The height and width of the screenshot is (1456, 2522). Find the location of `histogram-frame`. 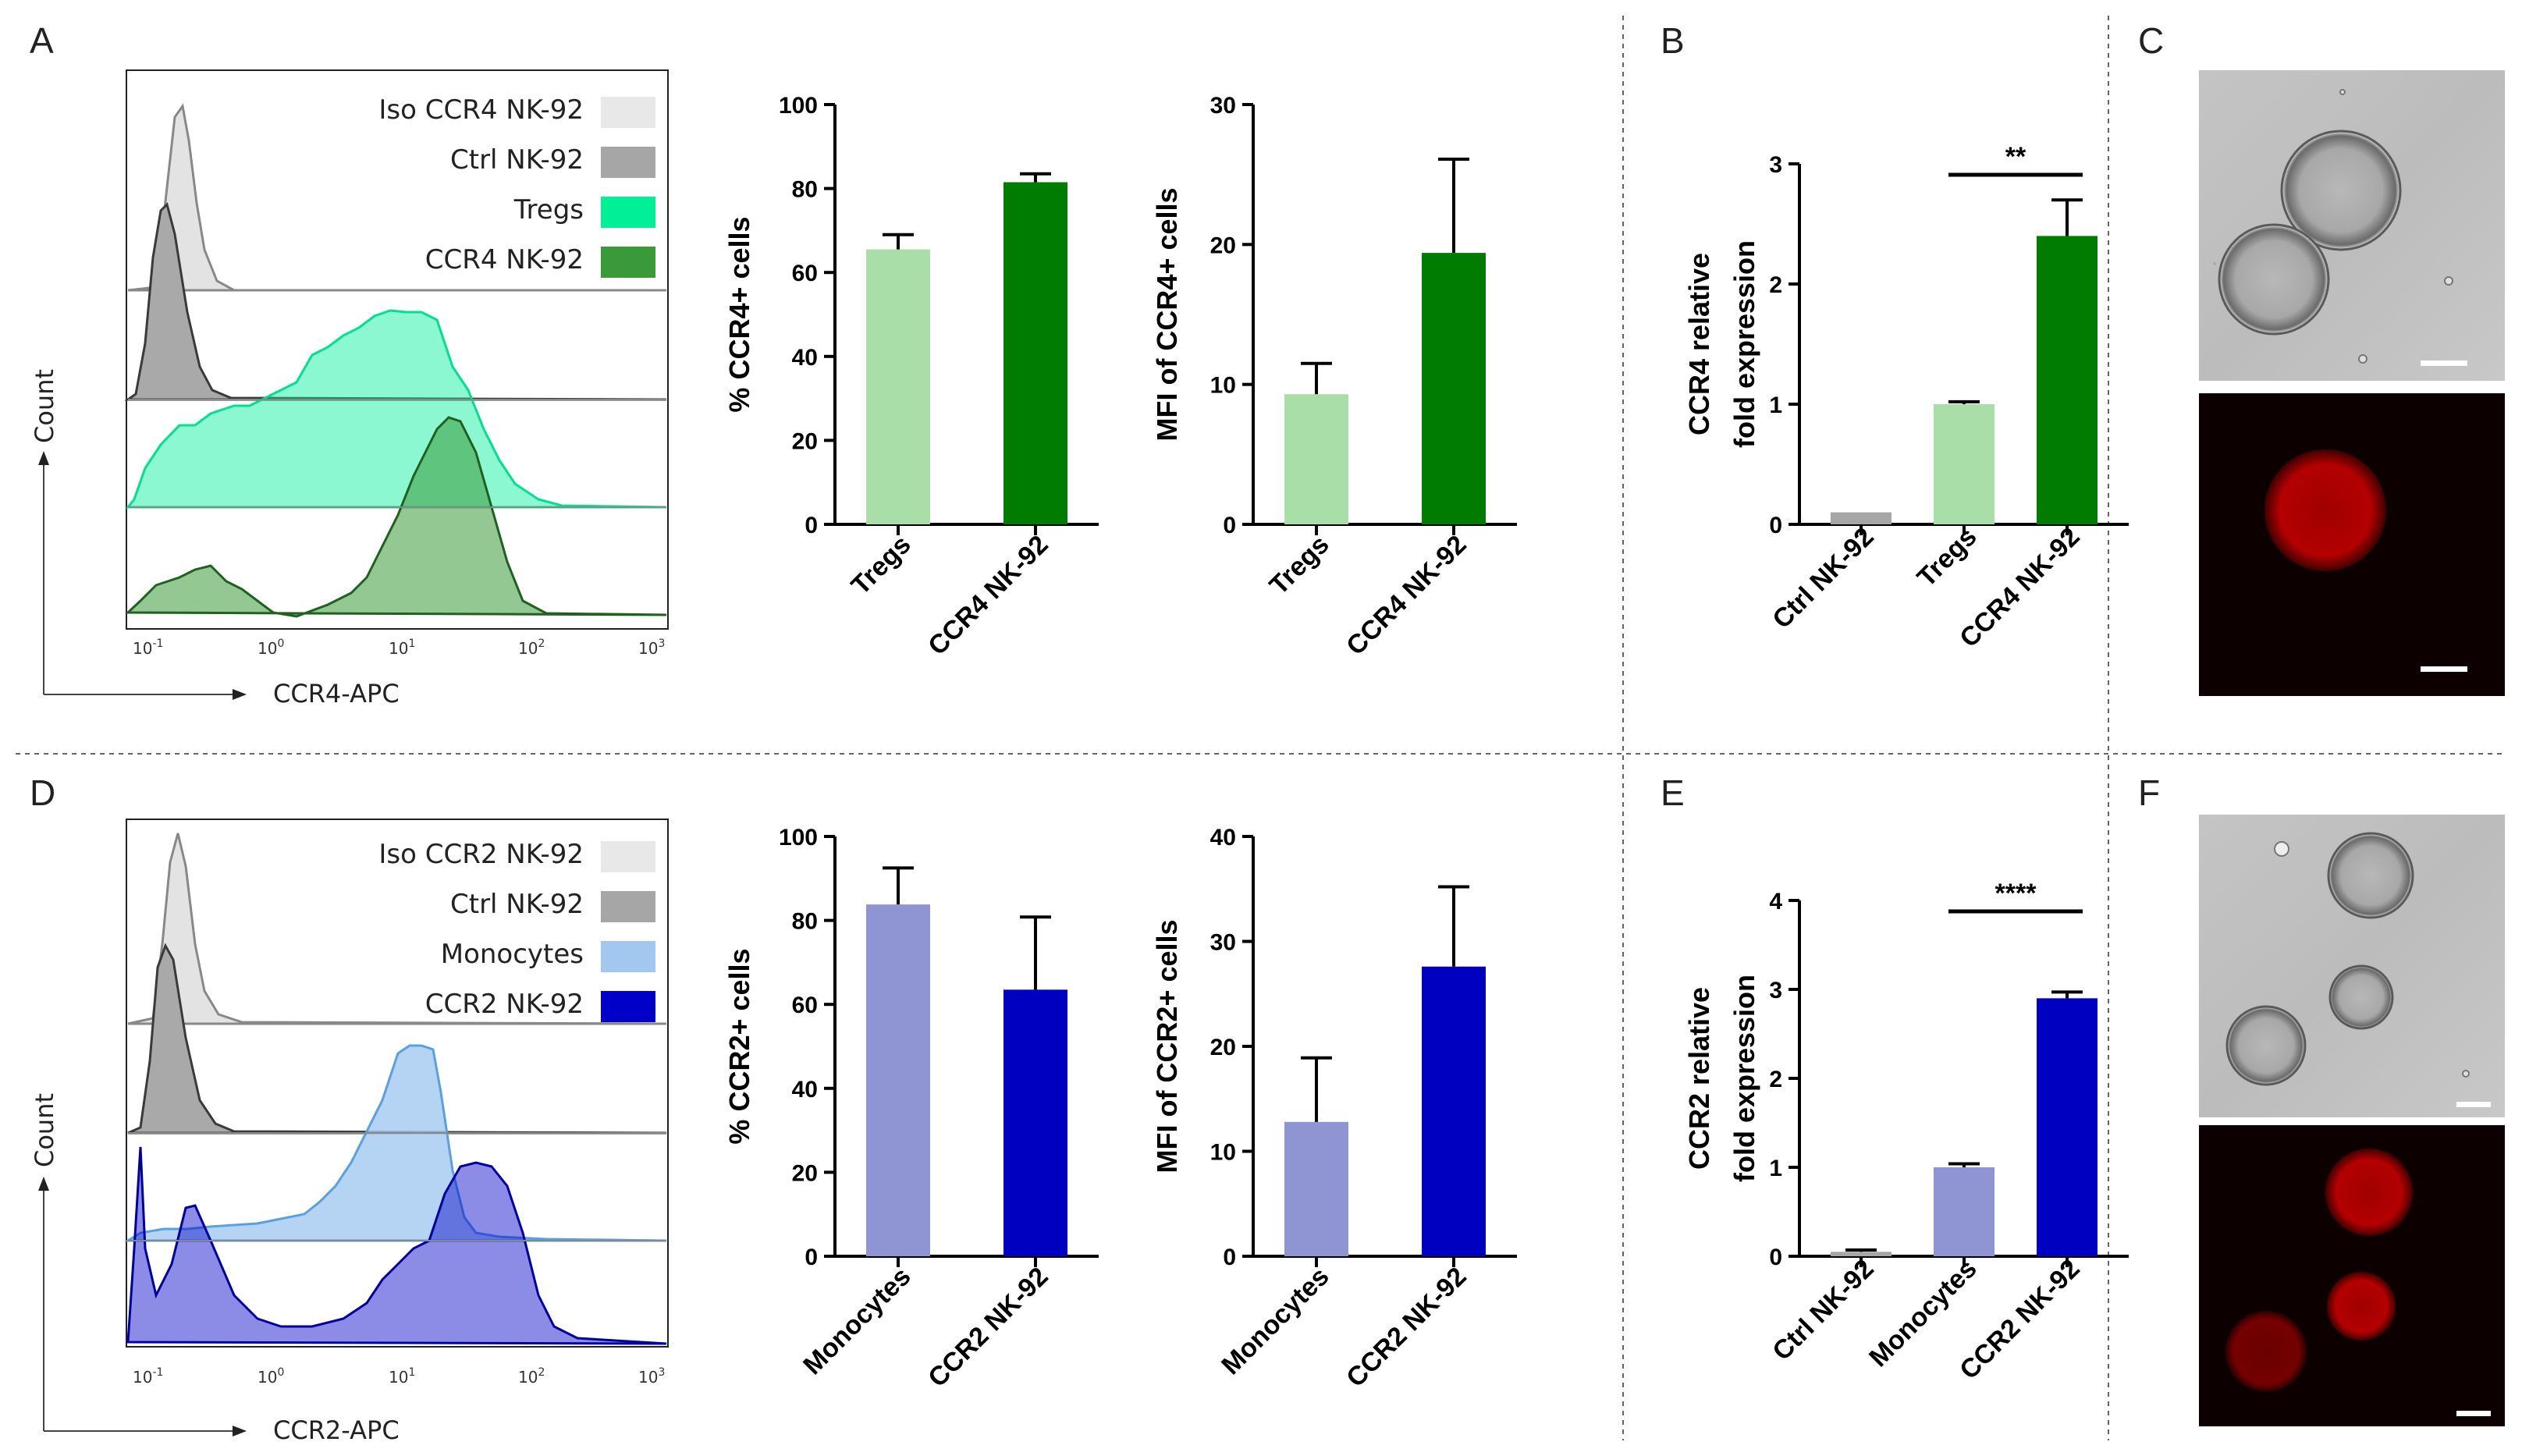

histogram-frame is located at coordinates (397, 349).